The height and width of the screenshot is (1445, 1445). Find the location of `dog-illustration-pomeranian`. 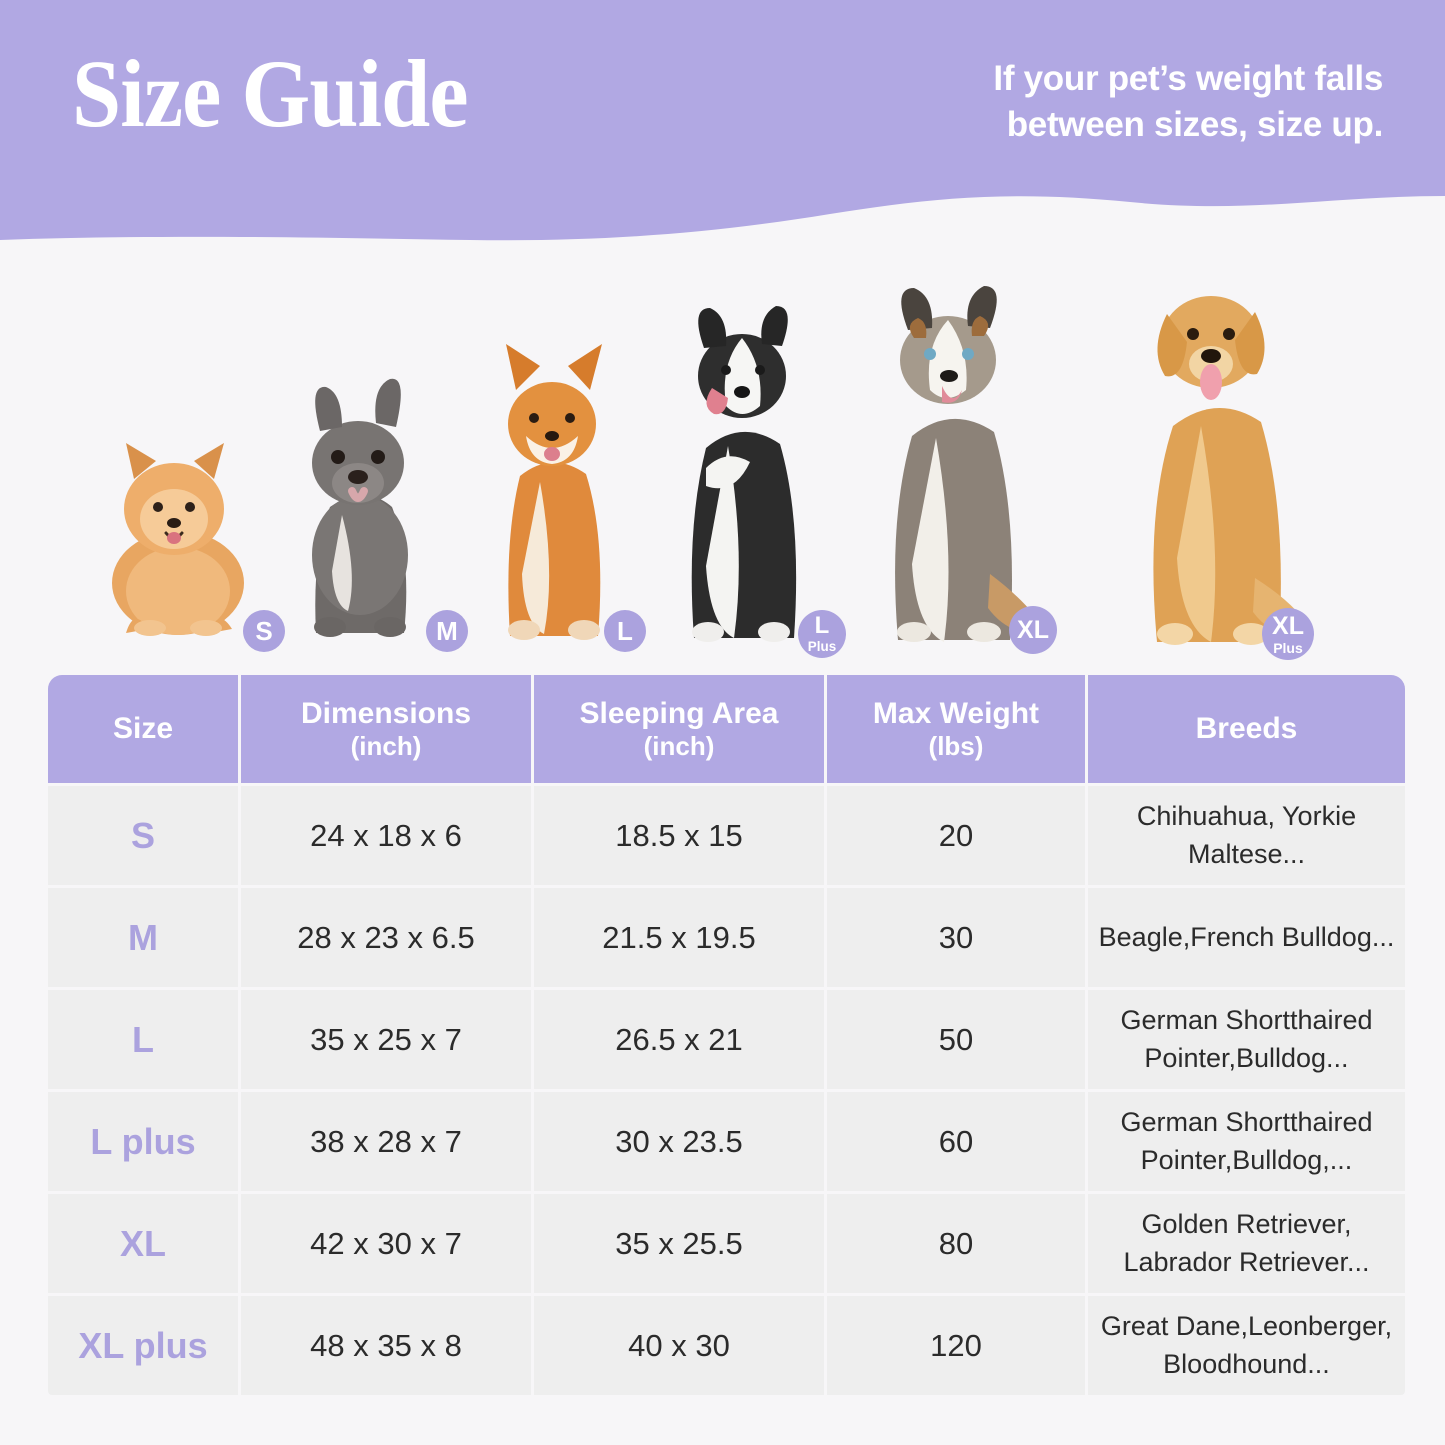

dog-illustration-pomeranian is located at coordinates (178, 530).